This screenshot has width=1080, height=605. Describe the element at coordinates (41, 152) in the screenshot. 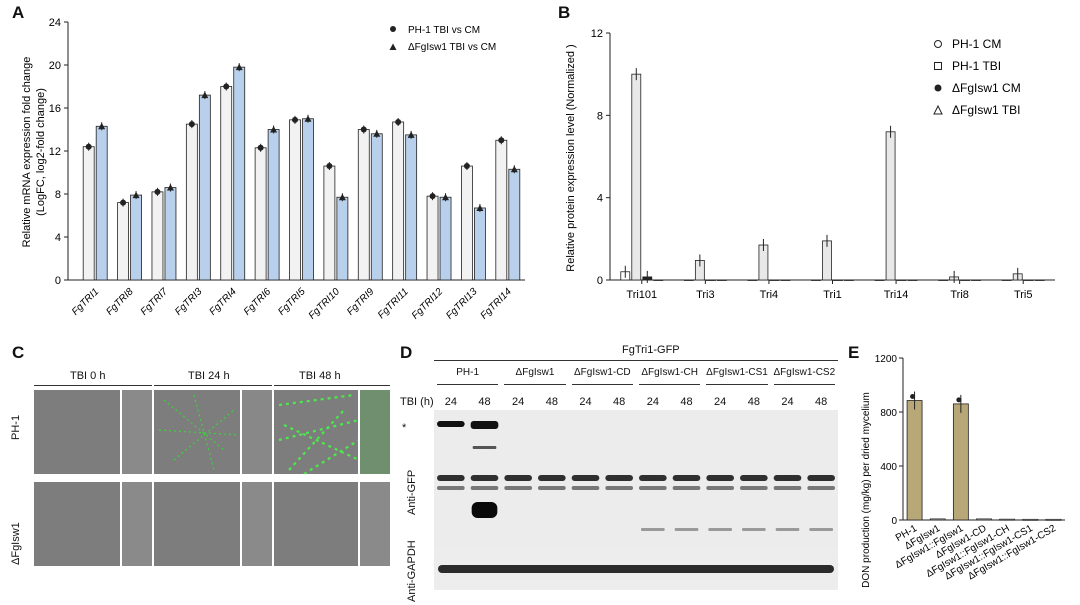

I see `y-axis-label2-a: (LogFC, log2-fold change)` at that location.